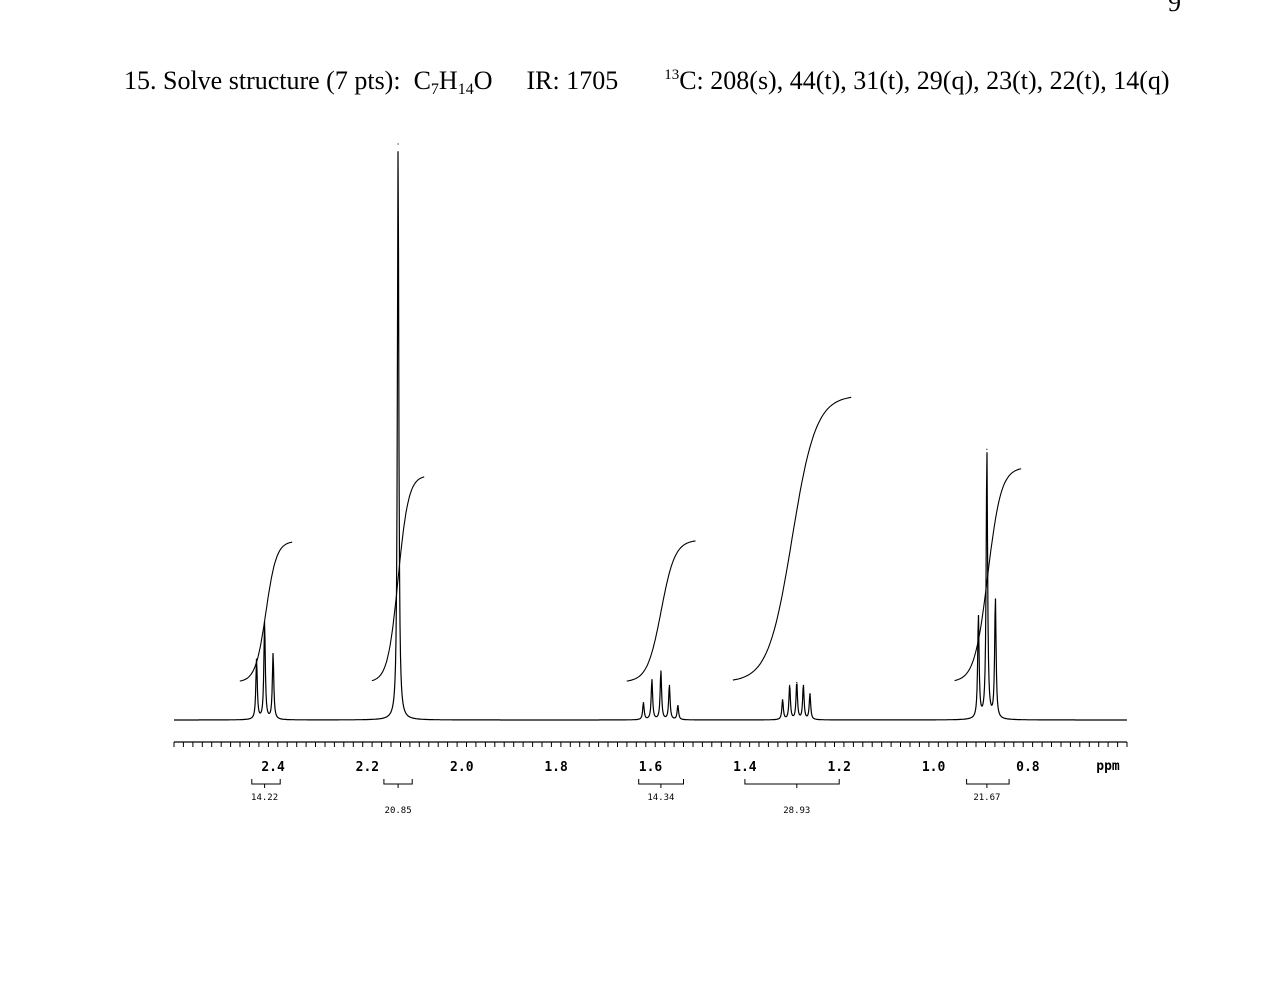  What do you see at coordinates (273, 767) in the screenshot?
I see `tick-label: 2.4` at bounding box center [273, 767].